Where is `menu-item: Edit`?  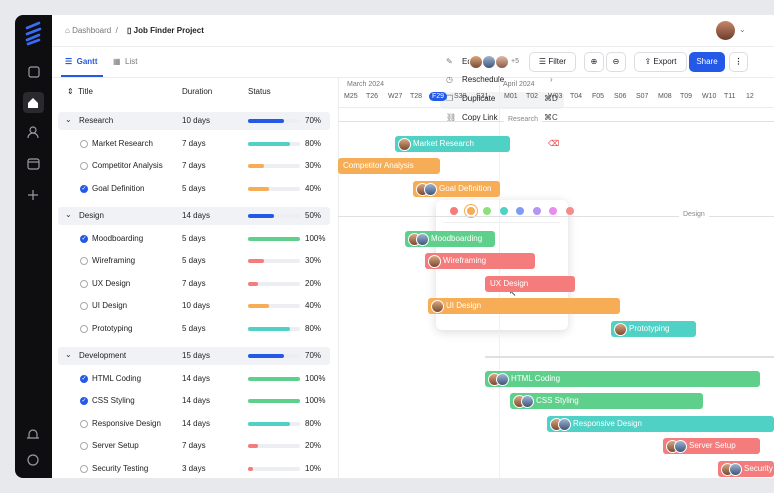
menu-item: Edit is located at coordinates (469, 61).